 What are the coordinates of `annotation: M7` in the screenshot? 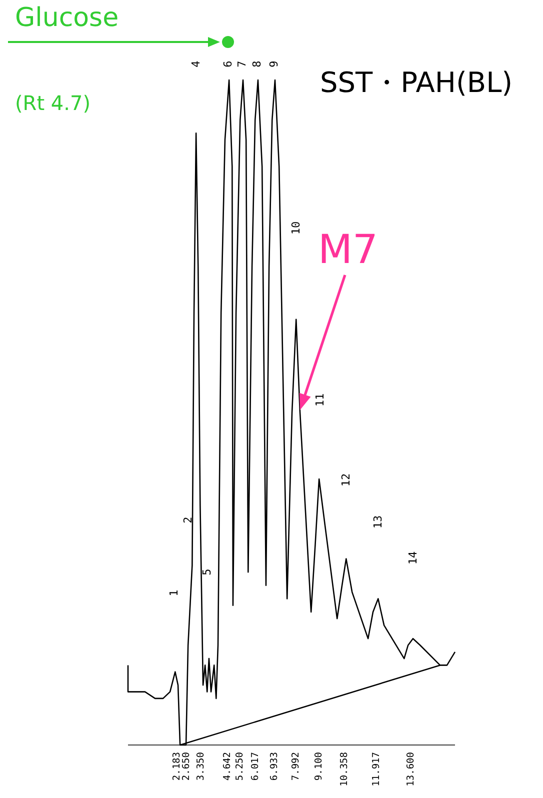 It's located at (348, 250).